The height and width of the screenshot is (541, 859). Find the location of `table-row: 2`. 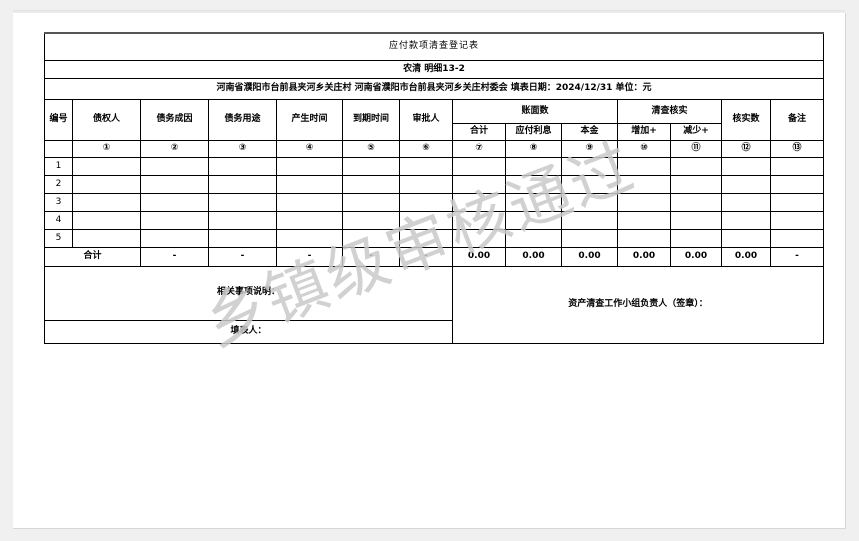

table-row: 2 is located at coordinates (434, 184).